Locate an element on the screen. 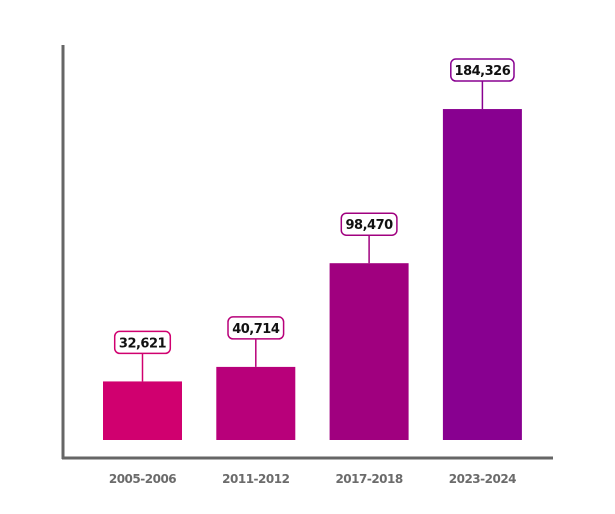  value-label: 40,714 is located at coordinates (256, 329).